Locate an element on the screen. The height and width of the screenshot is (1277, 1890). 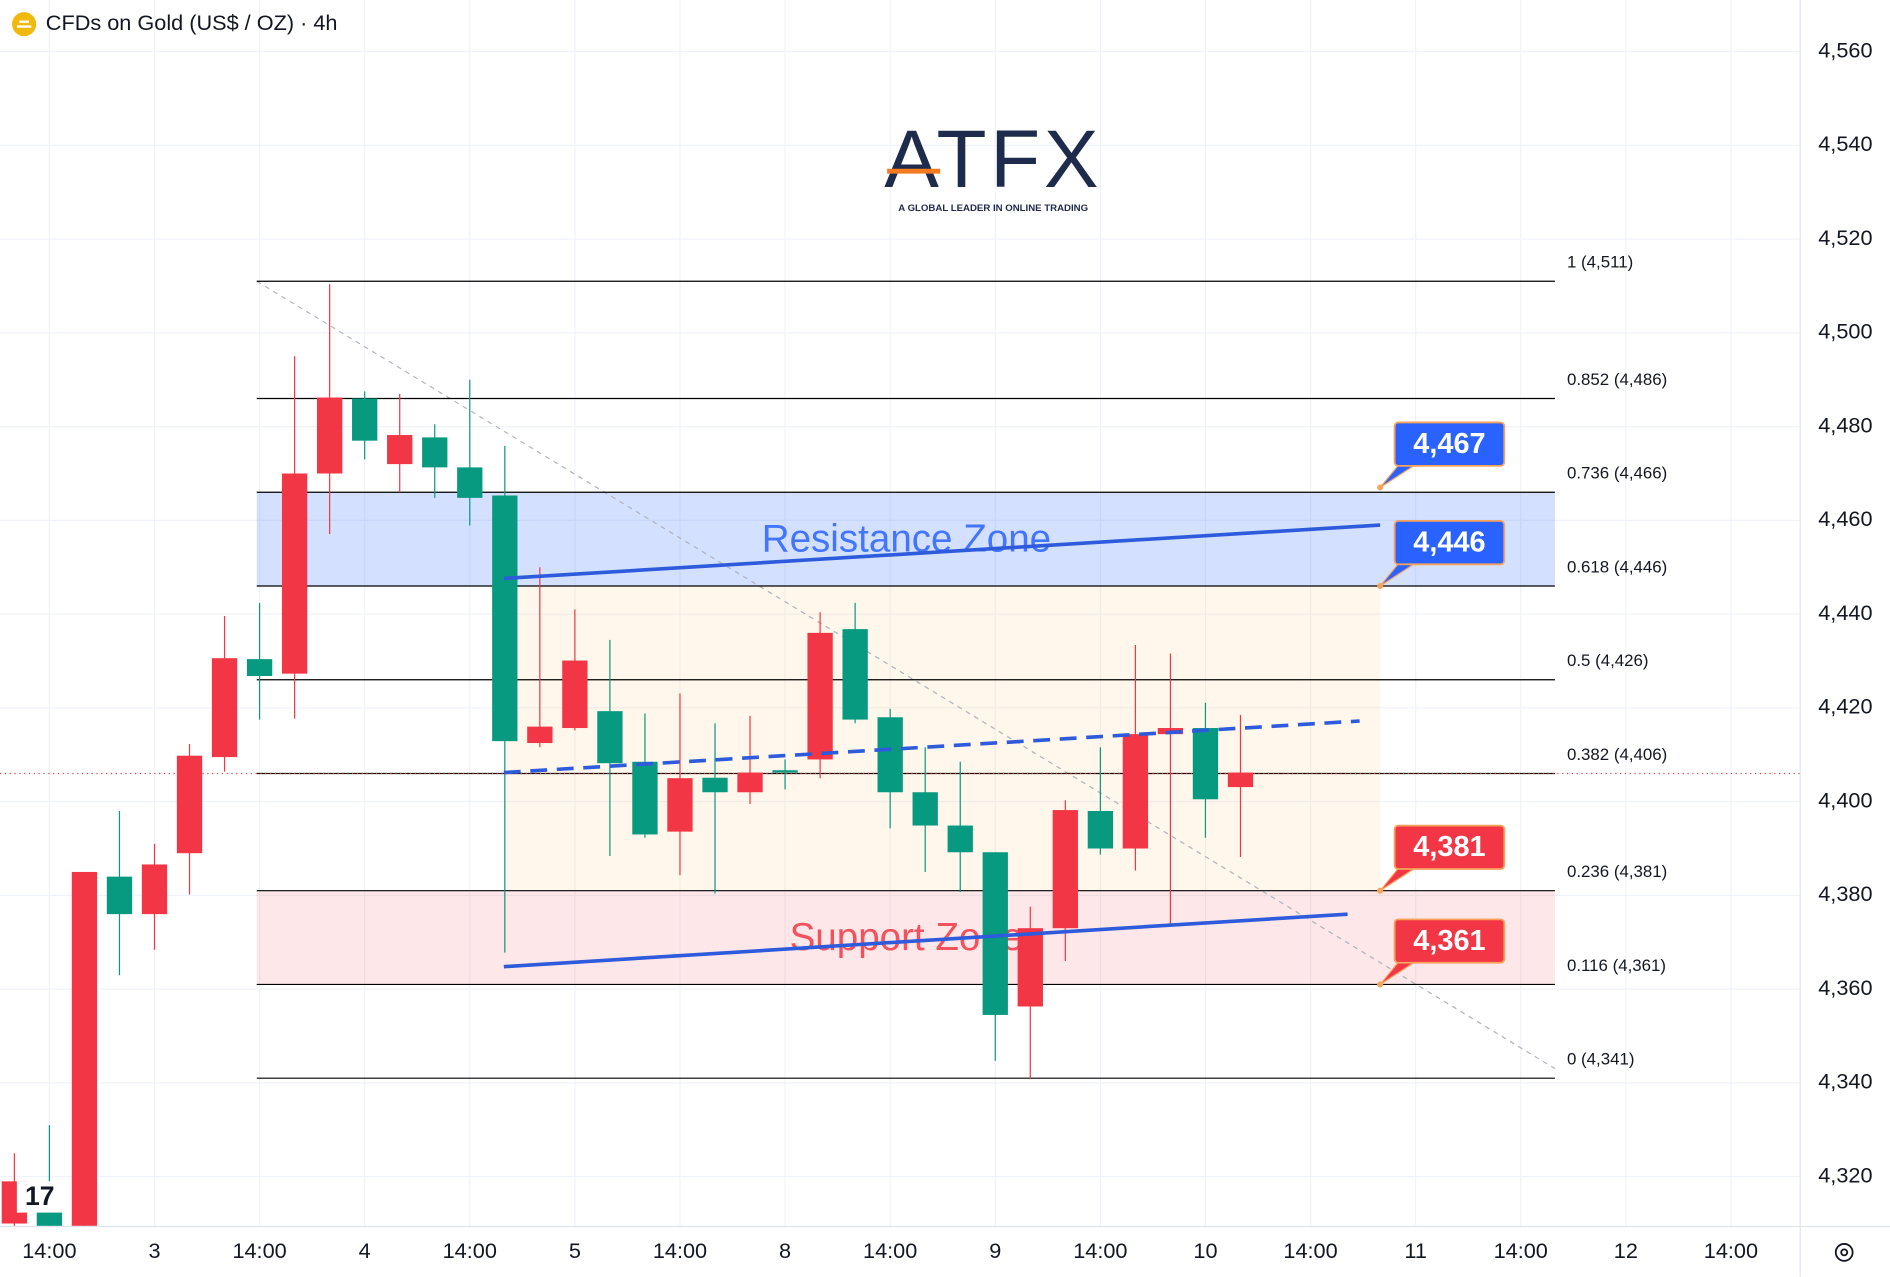
tv-logo-bg is located at coordinates (39, 1197).